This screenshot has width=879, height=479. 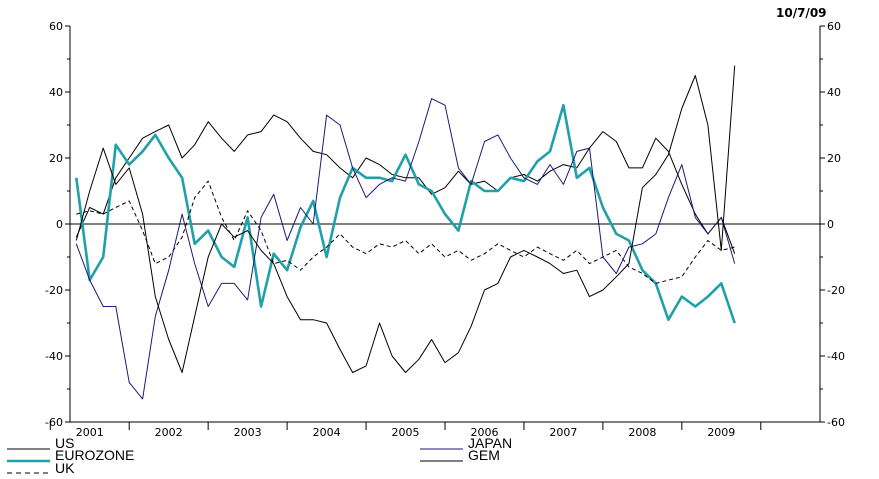 I want to click on x-tick-label: 2004, so click(x=327, y=432).